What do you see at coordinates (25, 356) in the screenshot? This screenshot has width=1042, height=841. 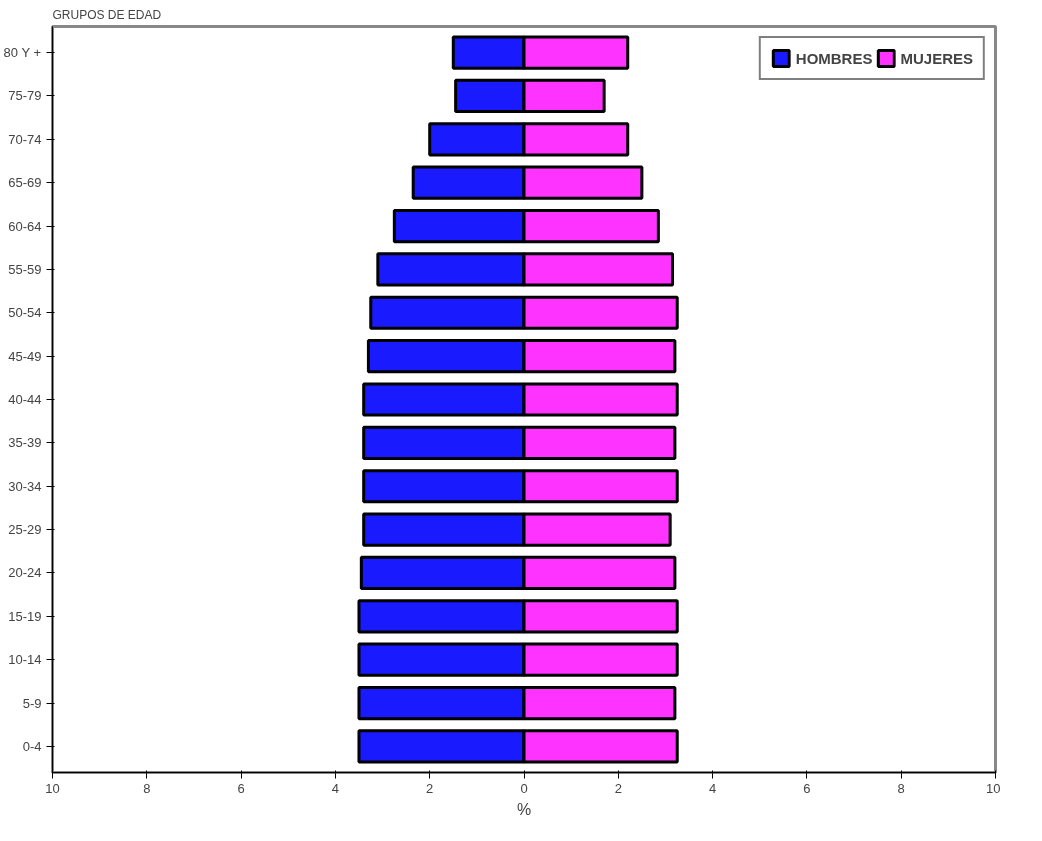 I see `y-tick-label: 45-49` at bounding box center [25, 356].